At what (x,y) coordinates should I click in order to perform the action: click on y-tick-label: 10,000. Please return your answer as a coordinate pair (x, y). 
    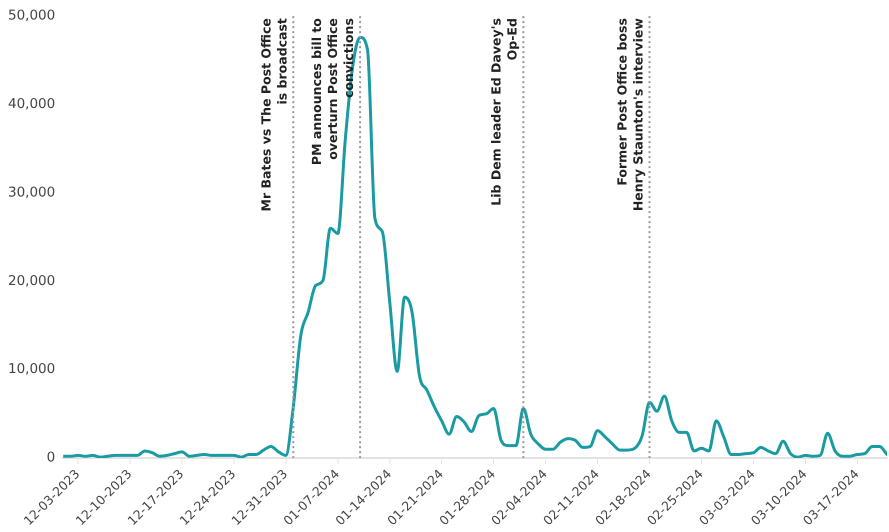
    Looking at the image, I should click on (32, 369).